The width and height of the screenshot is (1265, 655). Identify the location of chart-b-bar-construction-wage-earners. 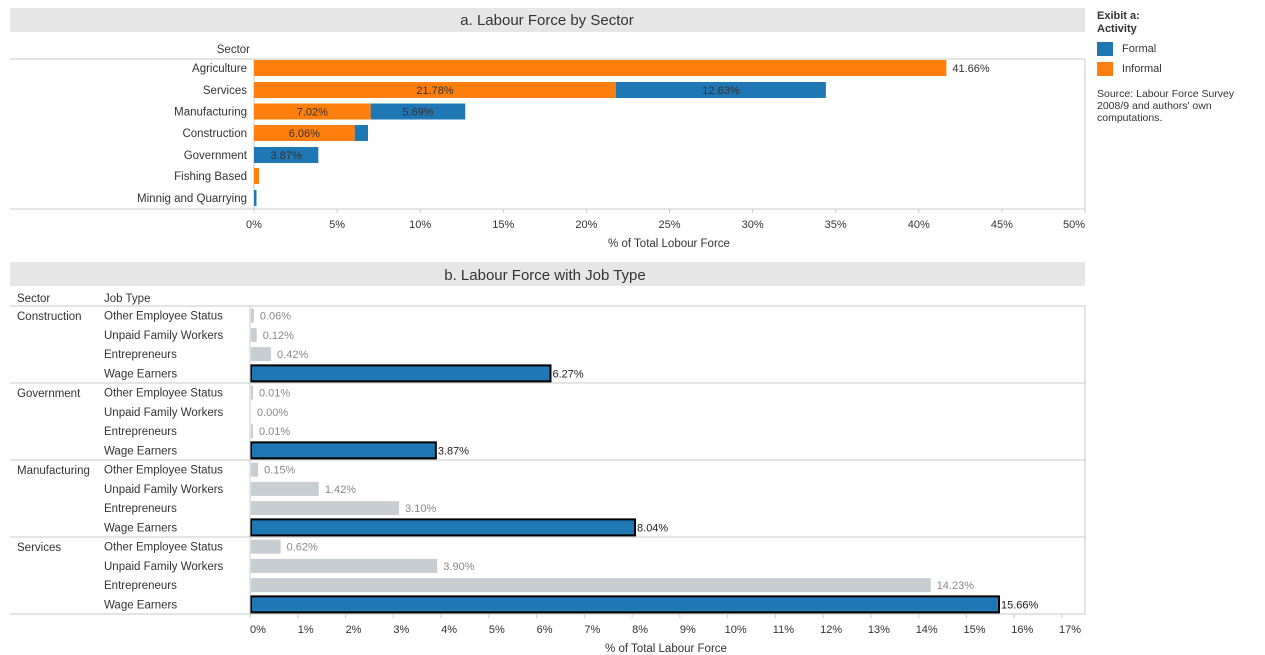
(401, 373).